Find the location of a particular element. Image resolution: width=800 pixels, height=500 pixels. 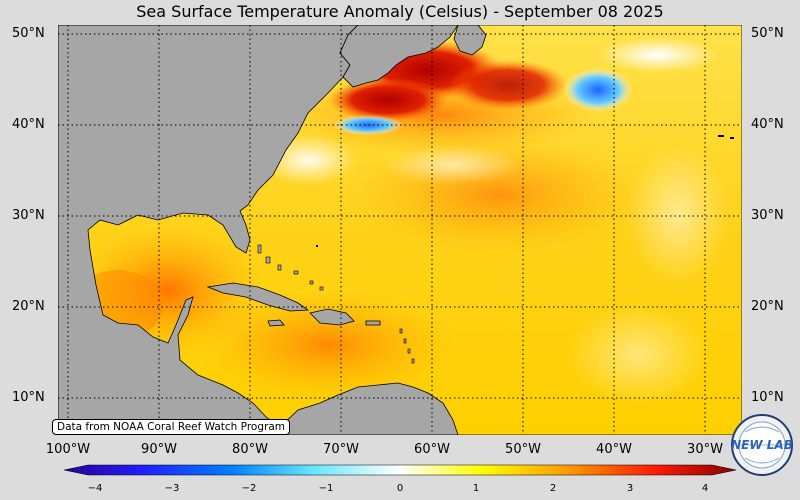

colorbar-tick: 0 is located at coordinates (400, 488).